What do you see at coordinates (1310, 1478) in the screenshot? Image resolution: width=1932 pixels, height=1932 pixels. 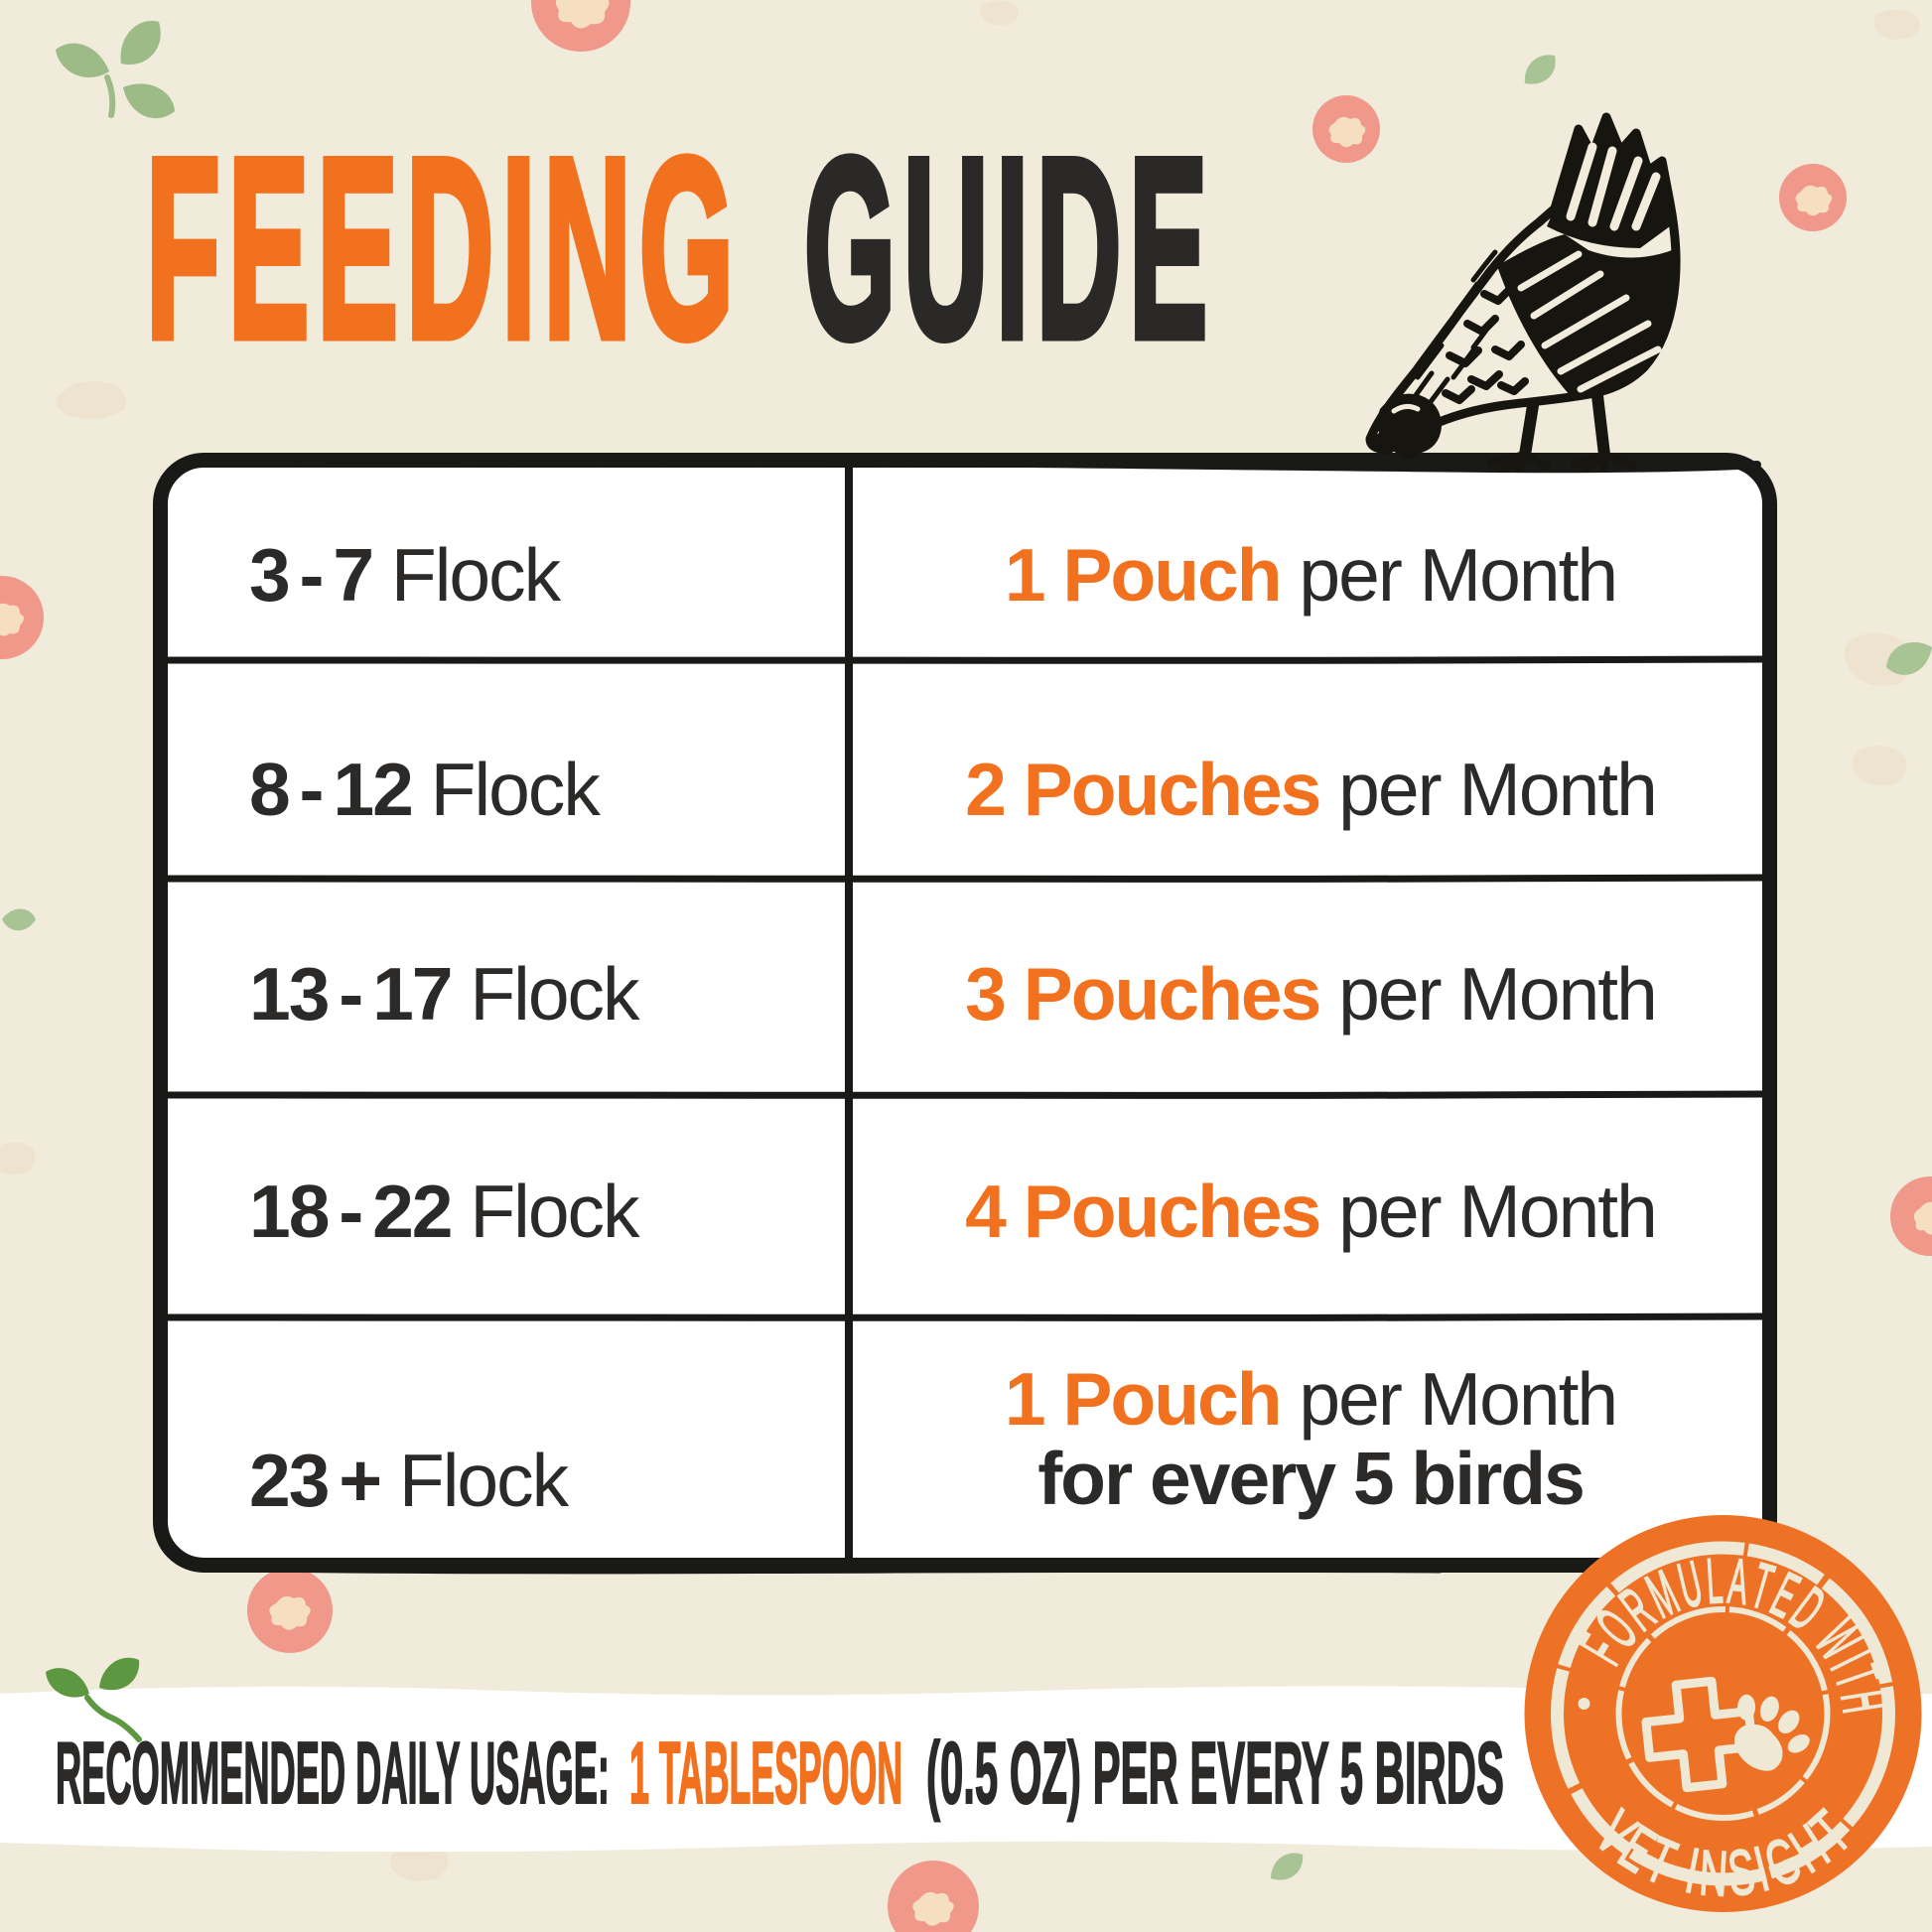 I see `svg-text: for every 5 birds` at bounding box center [1310, 1478].